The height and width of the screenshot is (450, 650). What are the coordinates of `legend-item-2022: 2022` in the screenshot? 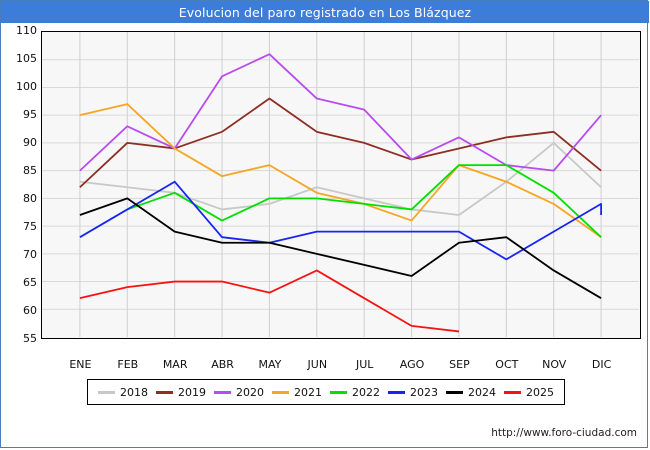 It's located at (355, 392).